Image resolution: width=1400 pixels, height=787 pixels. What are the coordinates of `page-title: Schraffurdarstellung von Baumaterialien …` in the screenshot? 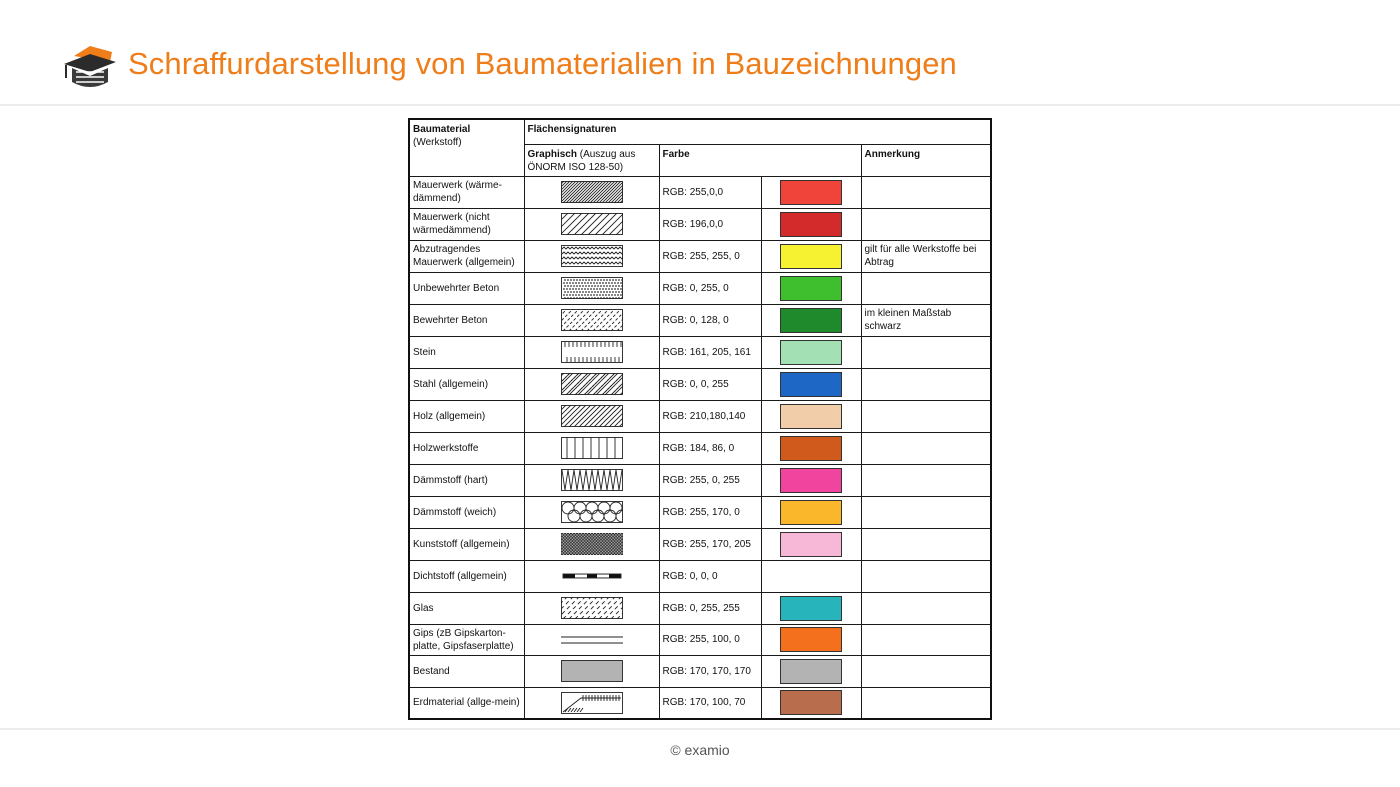 It's located at (542, 63).